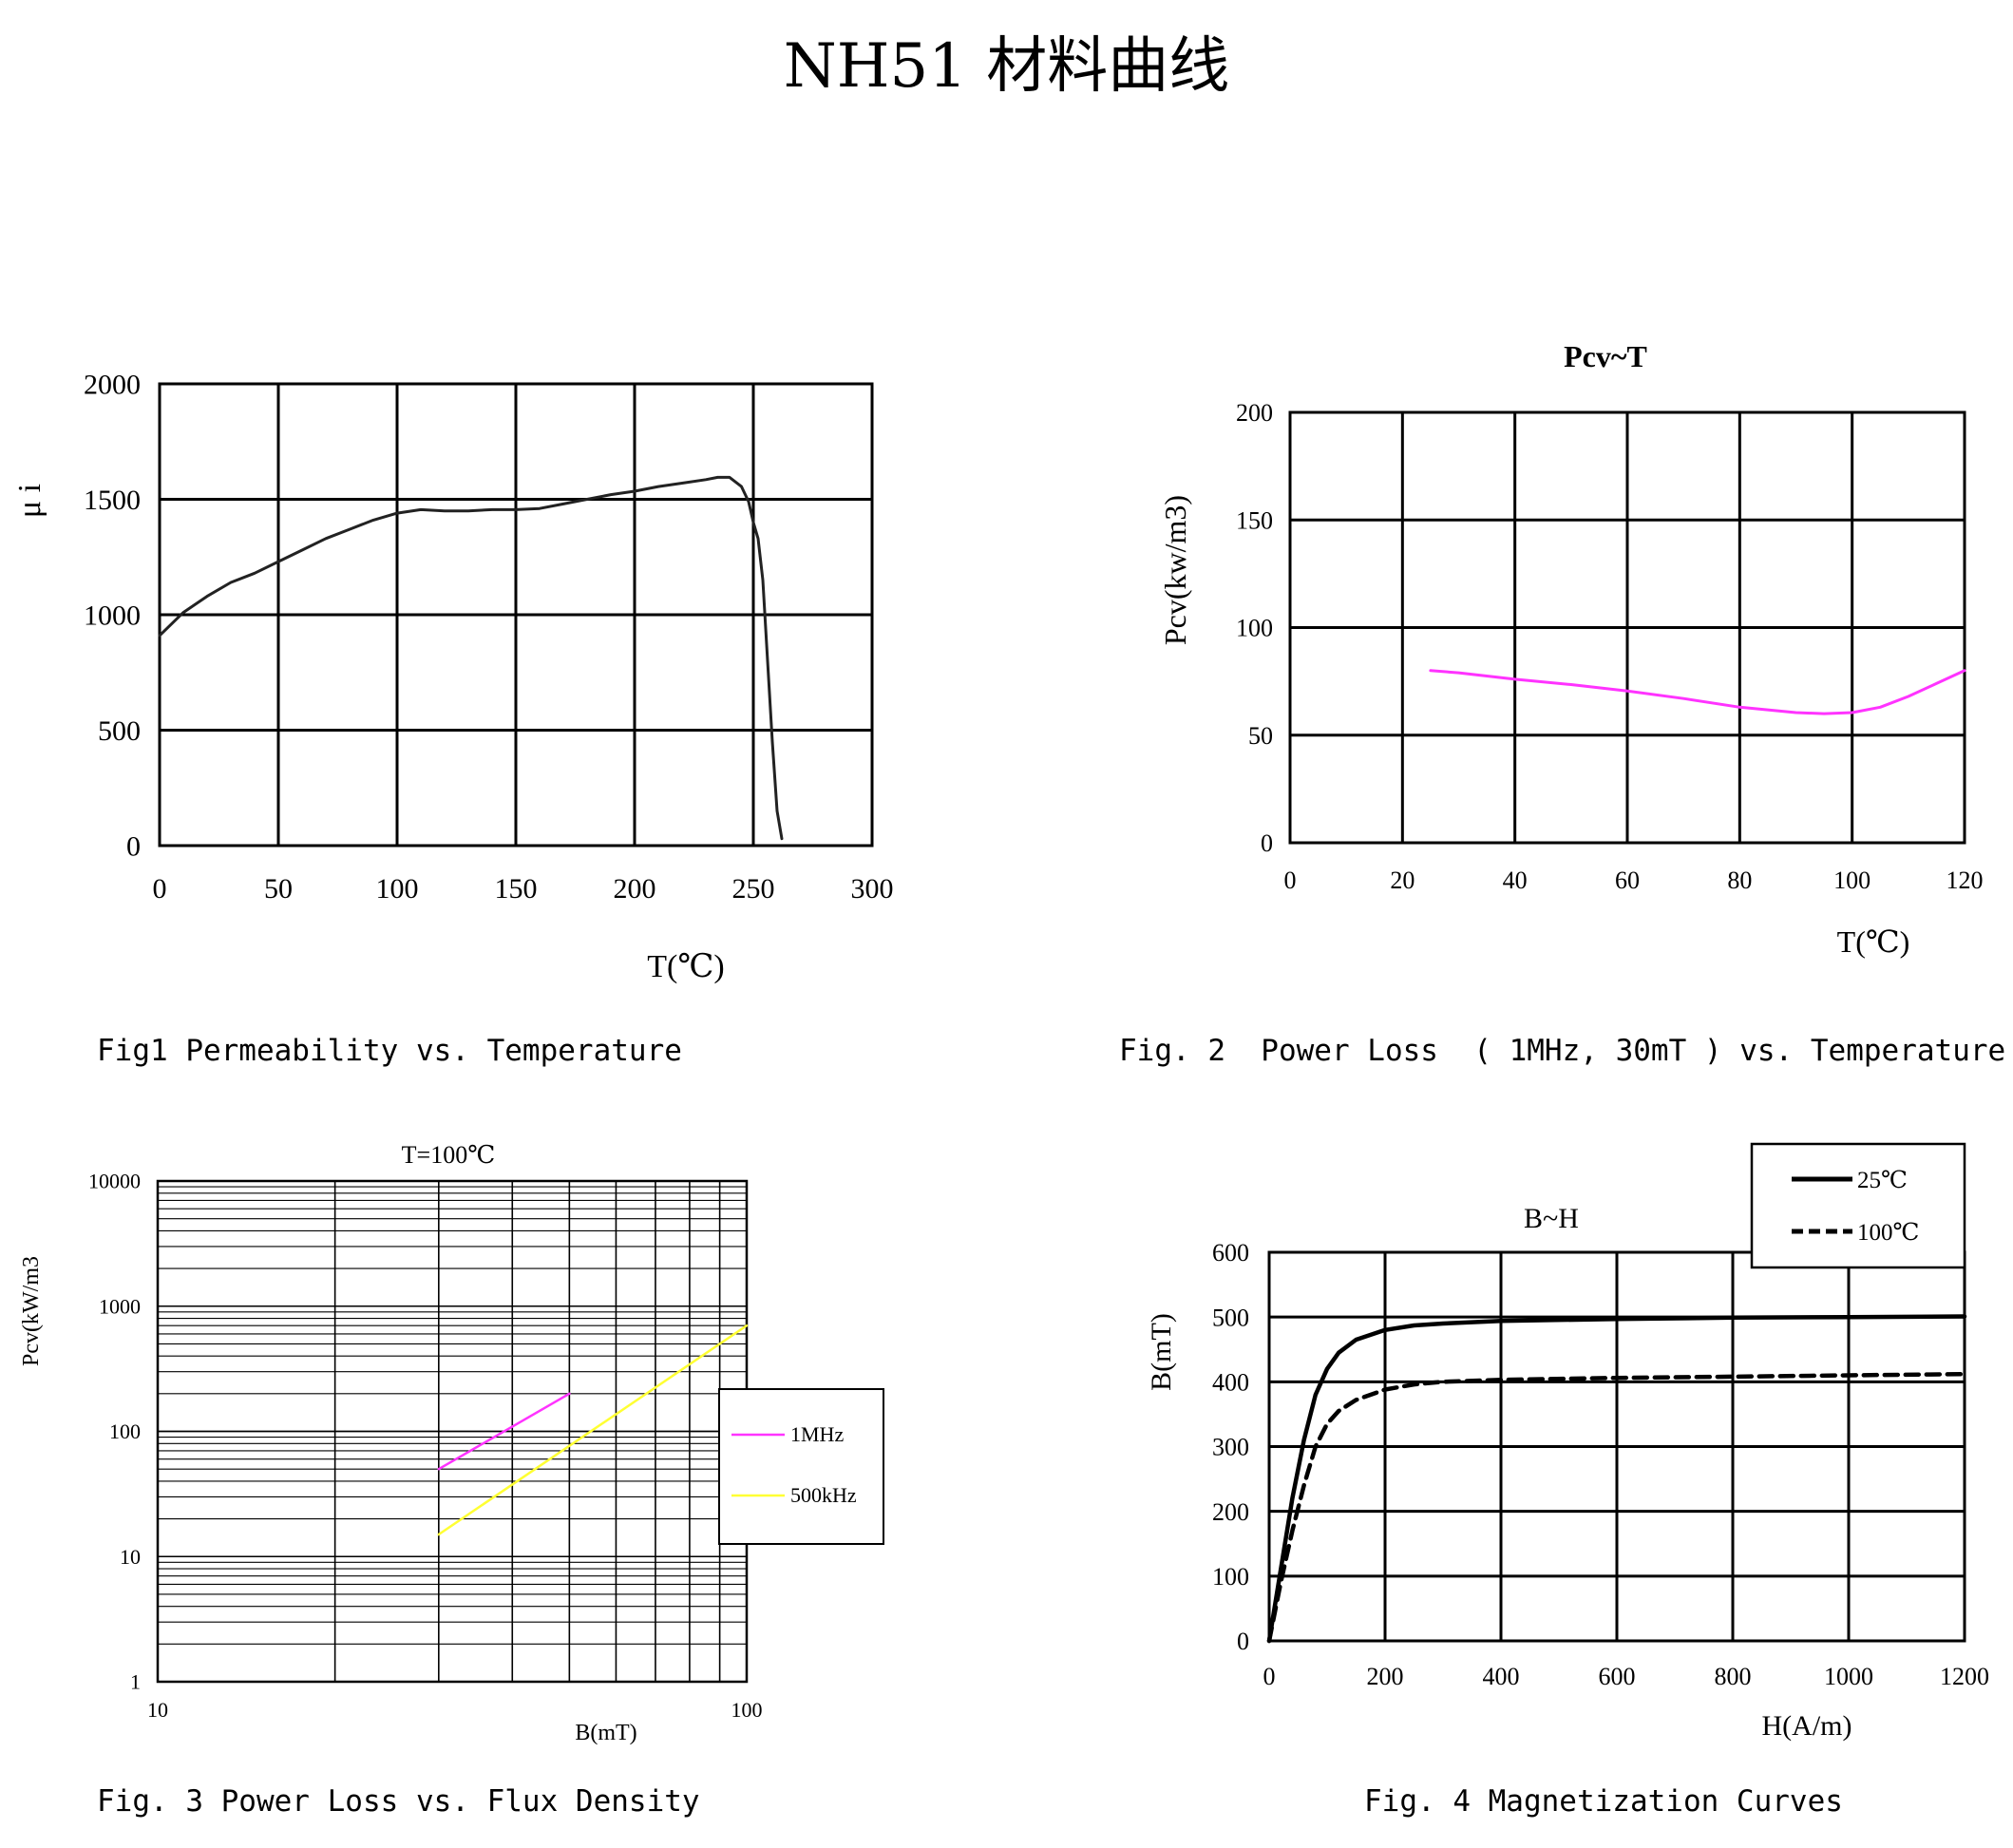  I want to click on chart3-y-tick-label: 1000, so click(120, 1306).